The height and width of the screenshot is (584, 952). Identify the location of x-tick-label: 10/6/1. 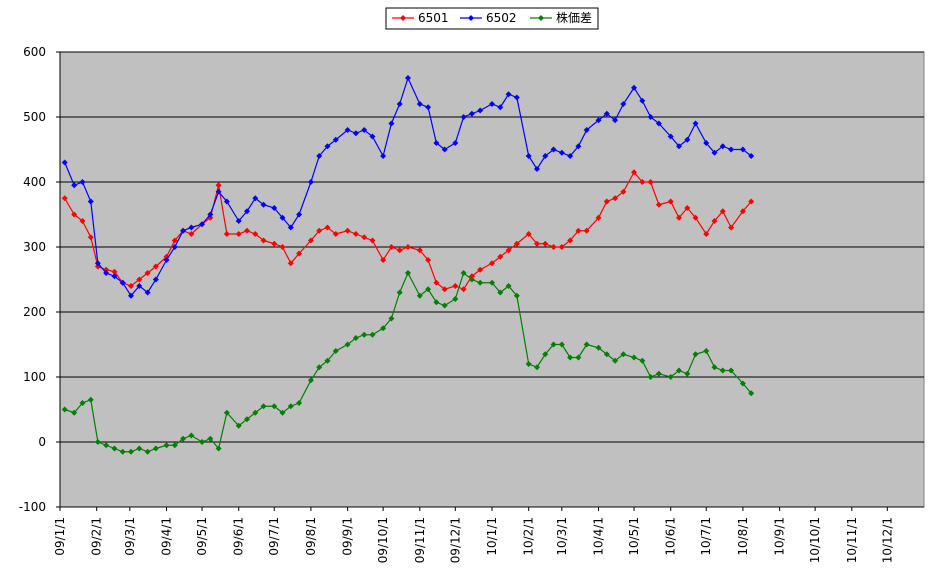
(671, 536).